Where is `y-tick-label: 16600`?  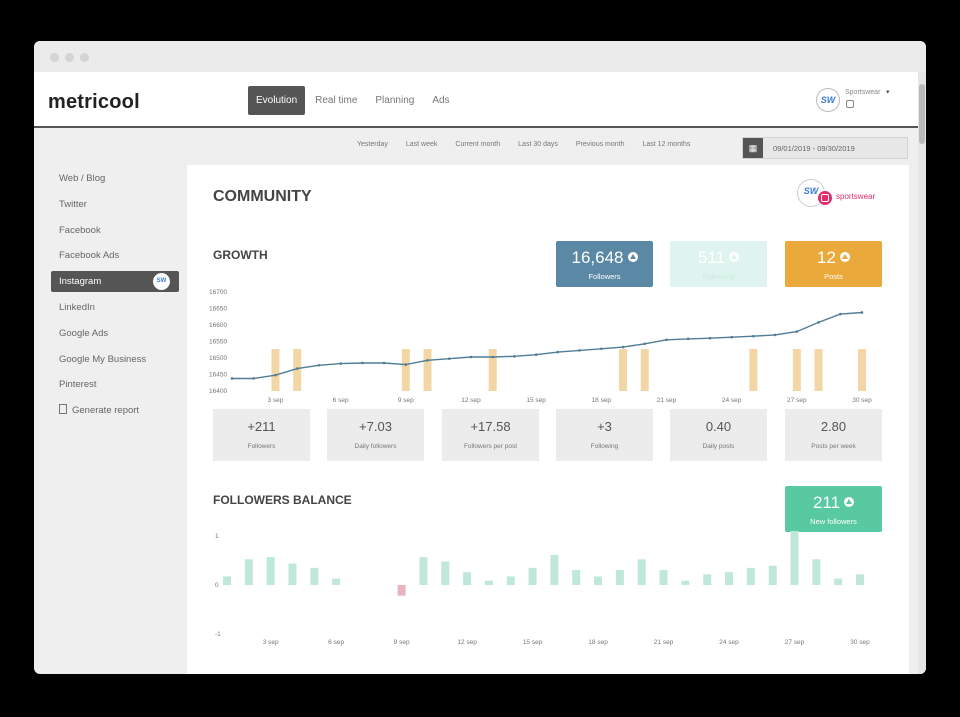 y-tick-label: 16600 is located at coordinates (218, 325).